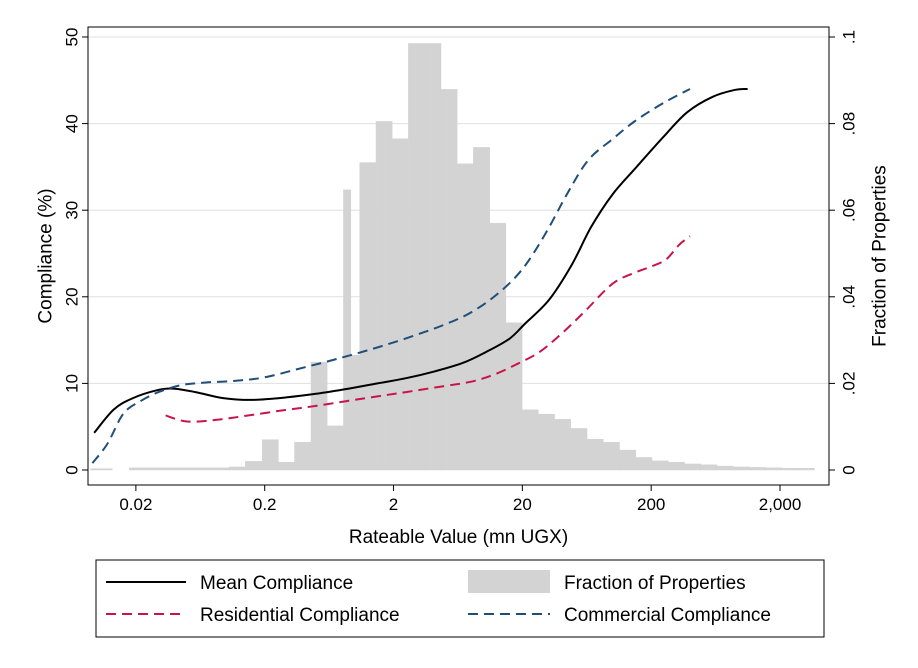 The width and height of the screenshot is (918, 668). Describe the element at coordinates (276, 583) in the screenshot. I see `legend-mean-label: Mean Compliance` at that location.